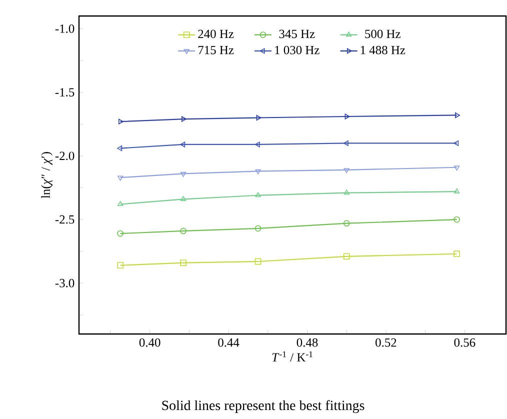 The height and width of the screenshot is (419, 507). Describe the element at coordinates (465, 342) in the screenshot. I see `x-tick-label: 0.56` at that location.